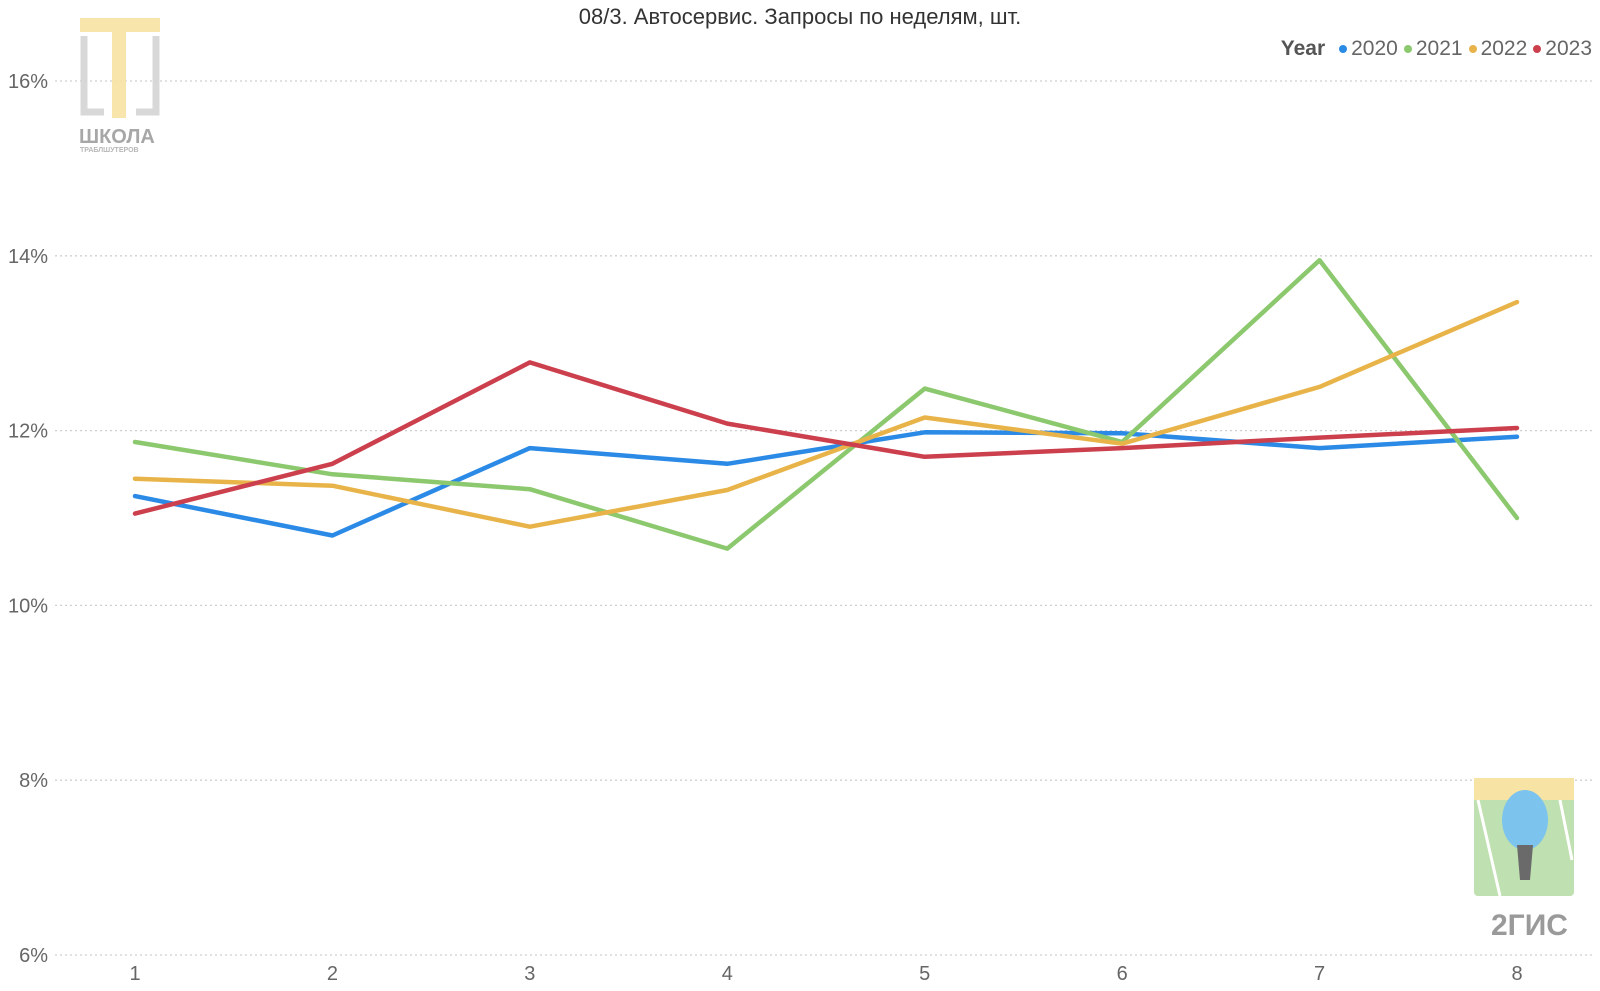 The image size is (1600, 991). I want to click on legend-title: Year, so click(1303, 48).